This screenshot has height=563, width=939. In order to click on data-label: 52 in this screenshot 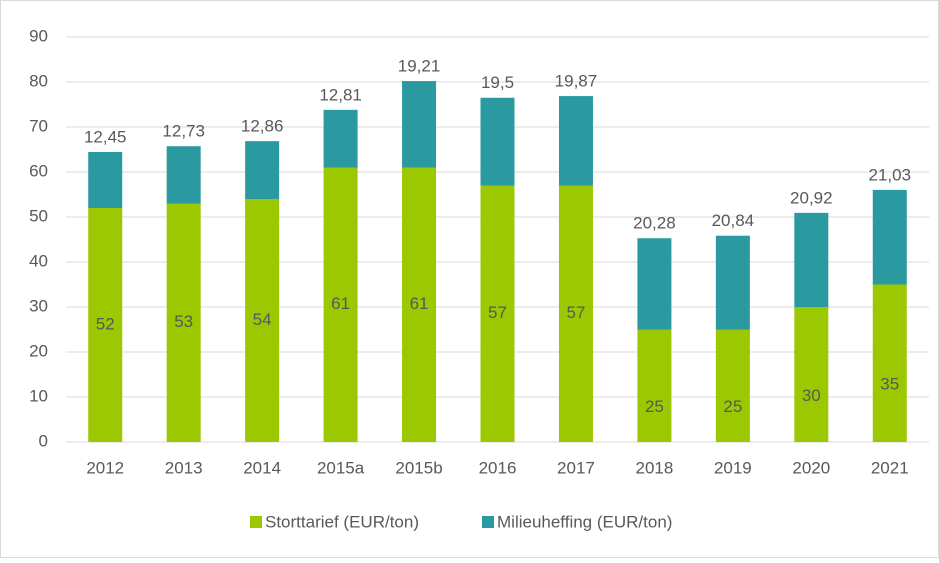, I will do `click(105, 323)`.